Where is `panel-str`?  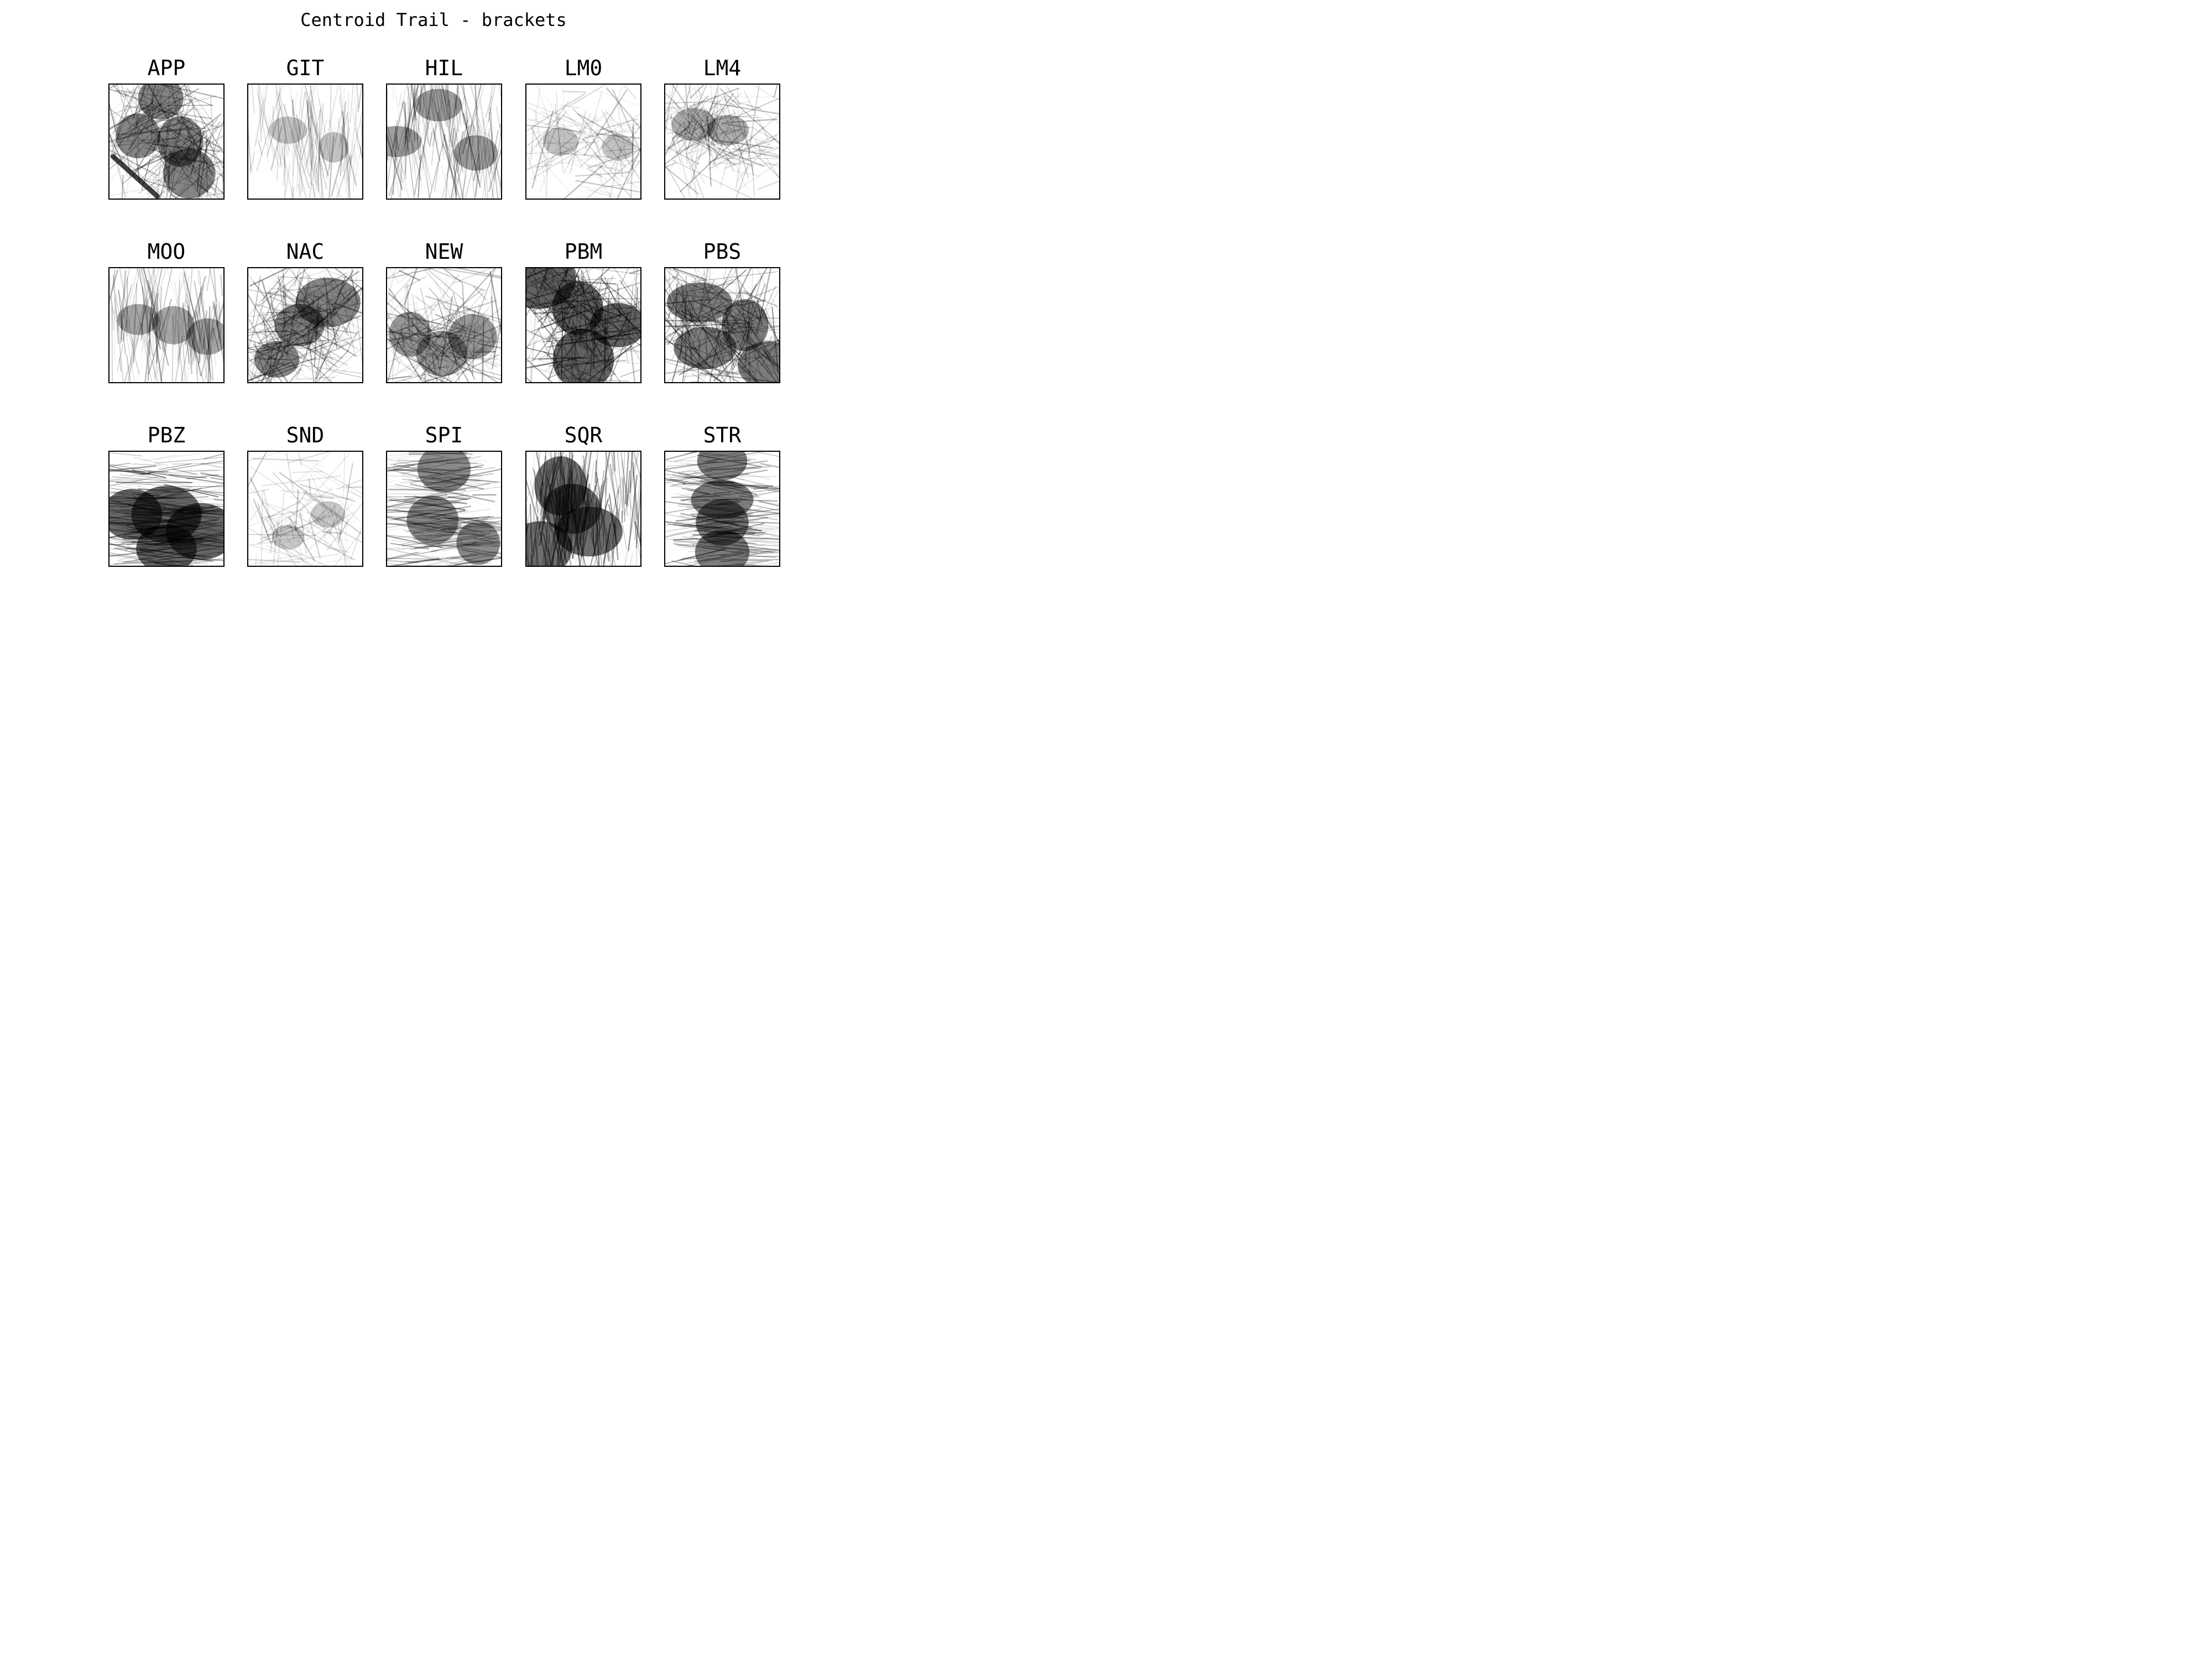 panel-str is located at coordinates (722, 509).